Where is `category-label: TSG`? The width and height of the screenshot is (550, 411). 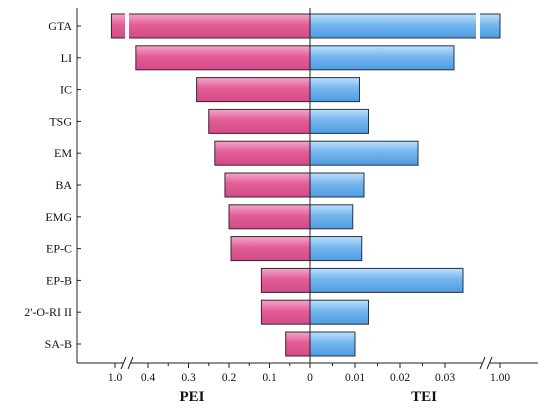
category-label: TSG is located at coordinates (60, 121).